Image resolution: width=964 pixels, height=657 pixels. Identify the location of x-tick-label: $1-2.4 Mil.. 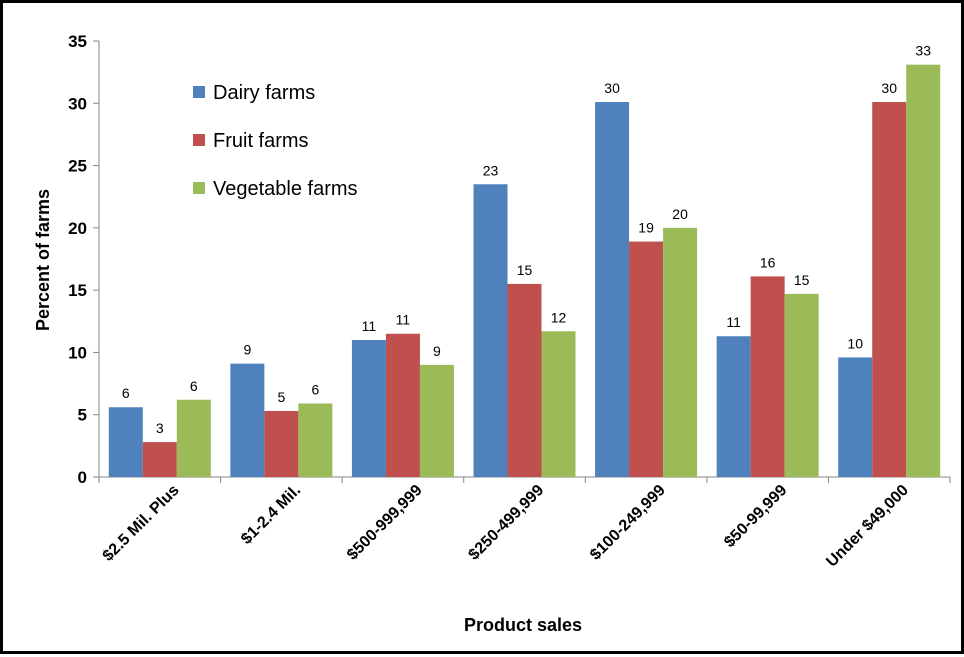
(271, 515).